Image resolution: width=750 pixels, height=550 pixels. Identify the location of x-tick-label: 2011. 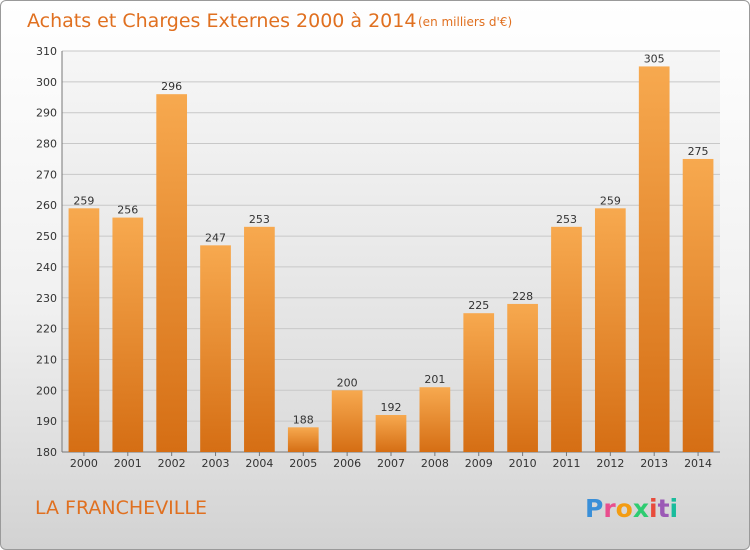
(566, 463).